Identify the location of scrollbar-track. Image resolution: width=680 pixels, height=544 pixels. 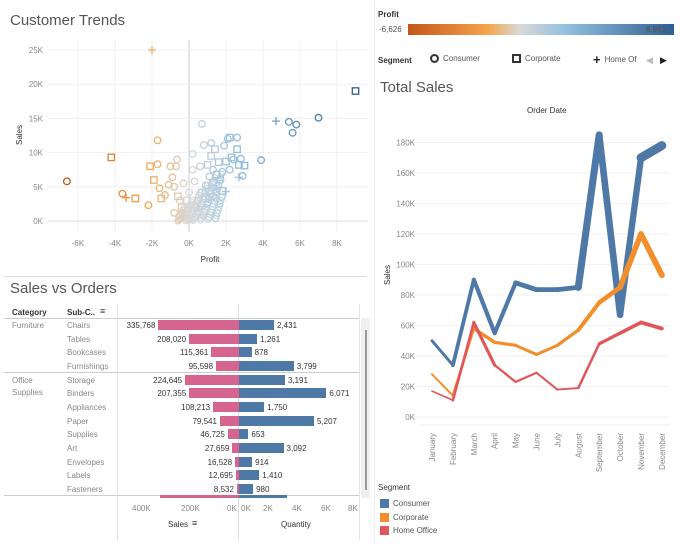
(365, 408).